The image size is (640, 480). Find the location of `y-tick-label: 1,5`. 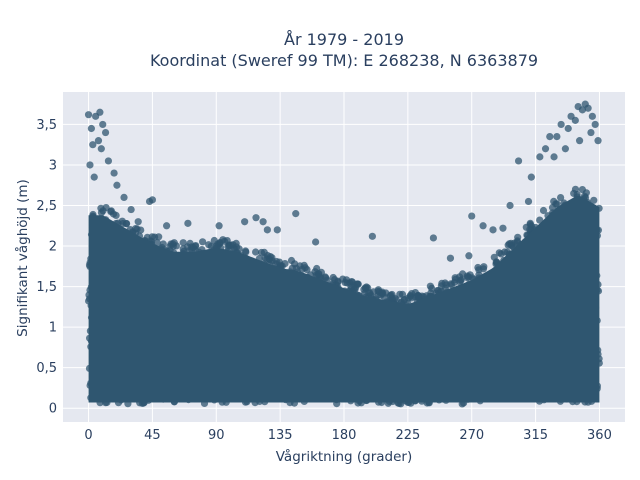

y-tick-label: 1,5 is located at coordinates (46, 287).